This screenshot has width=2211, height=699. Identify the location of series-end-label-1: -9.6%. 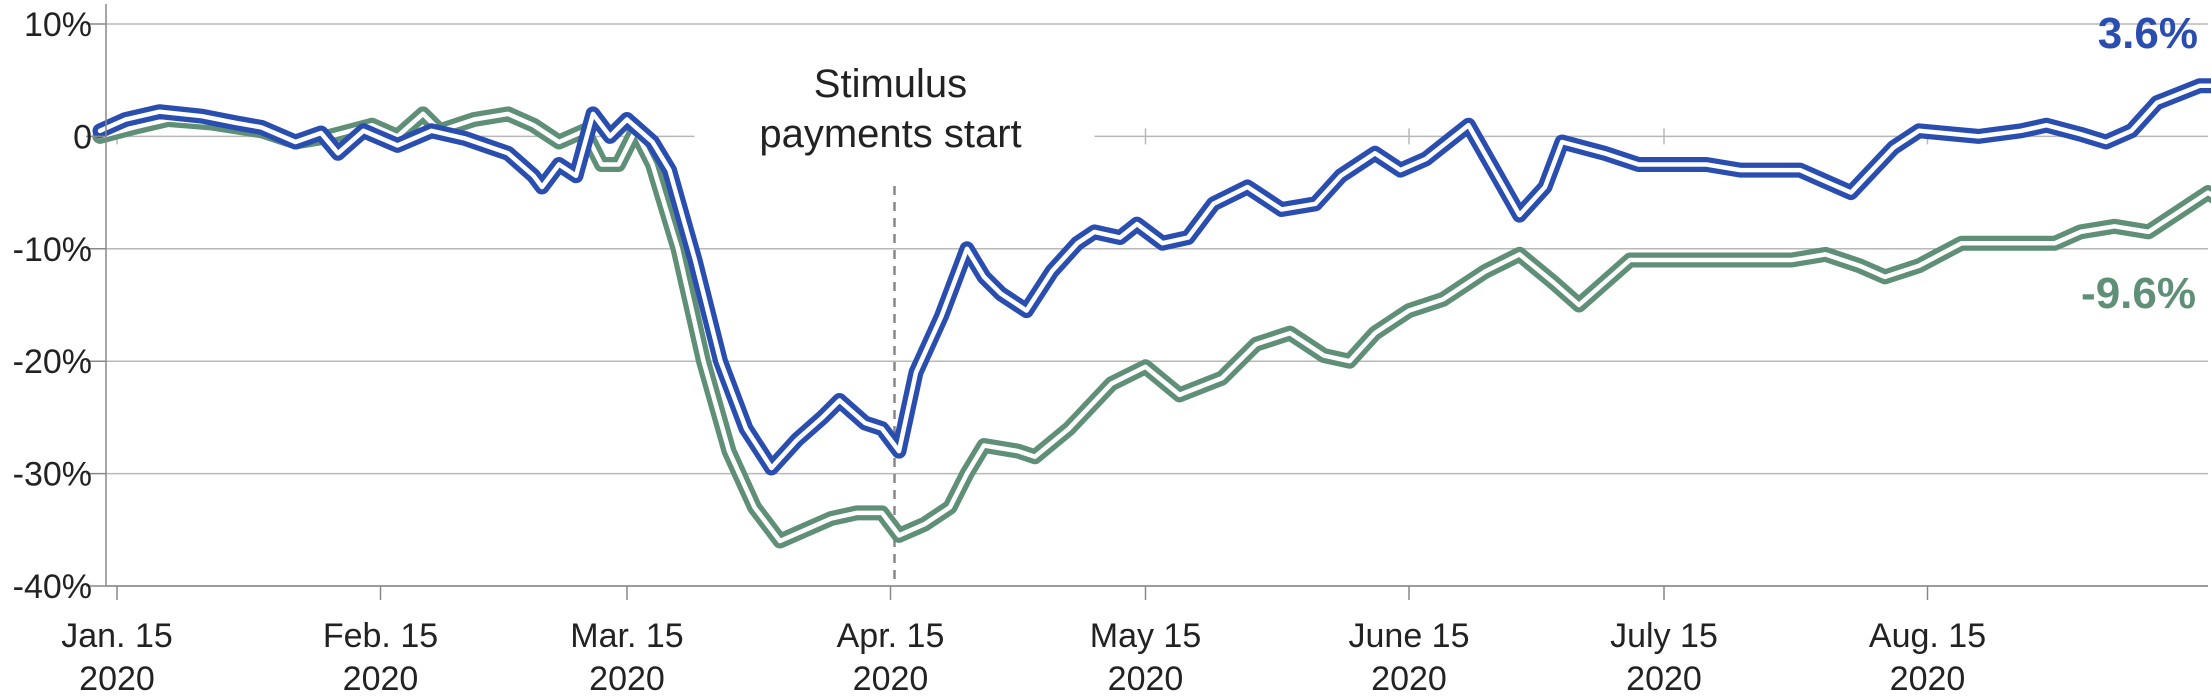
(2138, 293).